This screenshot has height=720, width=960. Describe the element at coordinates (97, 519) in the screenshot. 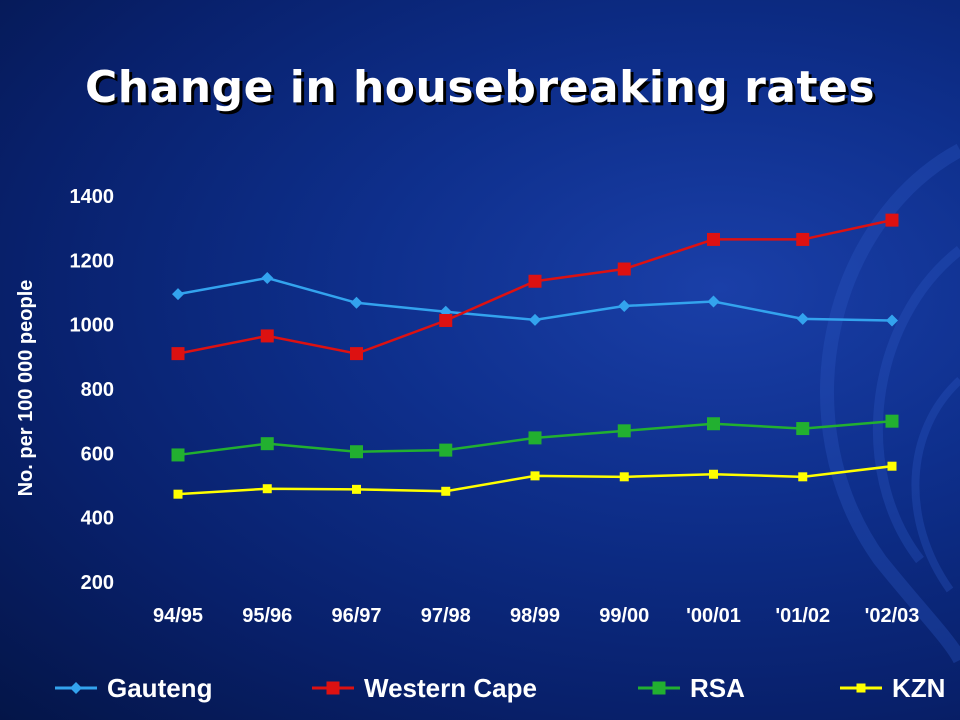

I see `y-tick-label: 400` at that location.